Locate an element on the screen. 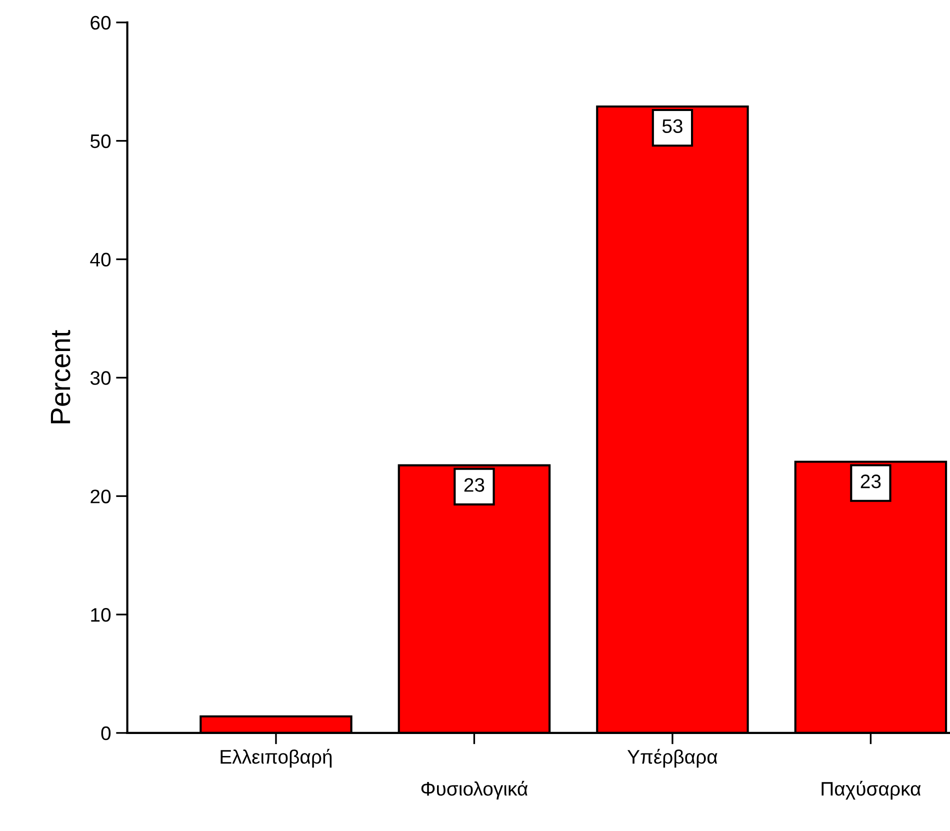 The width and height of the screenshot is (950, 831). y-tick-label: 0 is located at coordinates (106, 733).